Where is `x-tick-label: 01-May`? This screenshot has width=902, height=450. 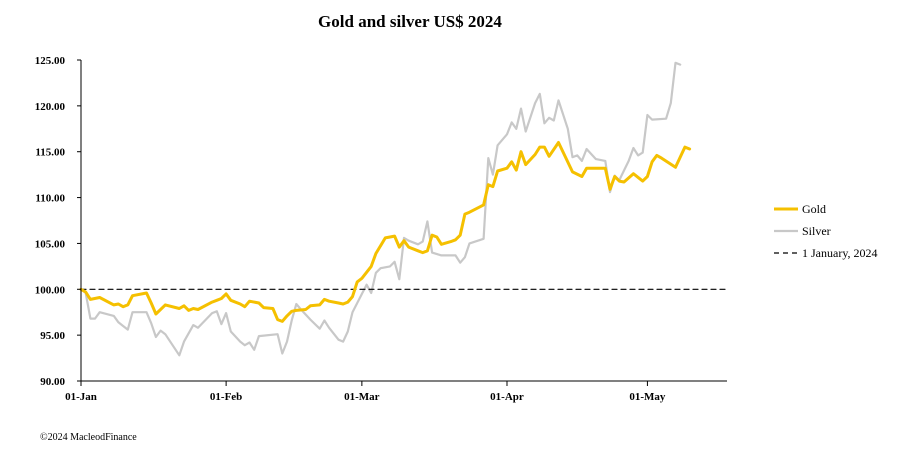
x-tick-label: 01-May is located at coordinates (647, 397).